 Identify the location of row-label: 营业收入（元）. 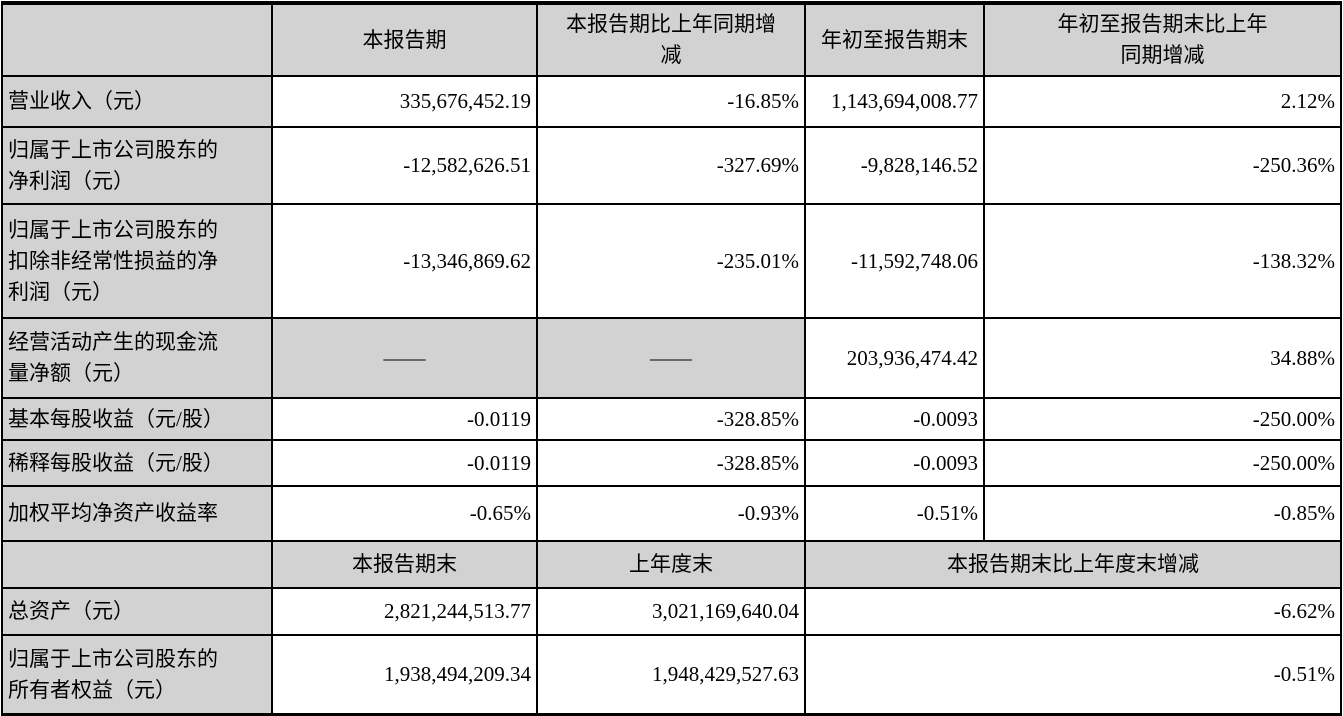
(137, 101).